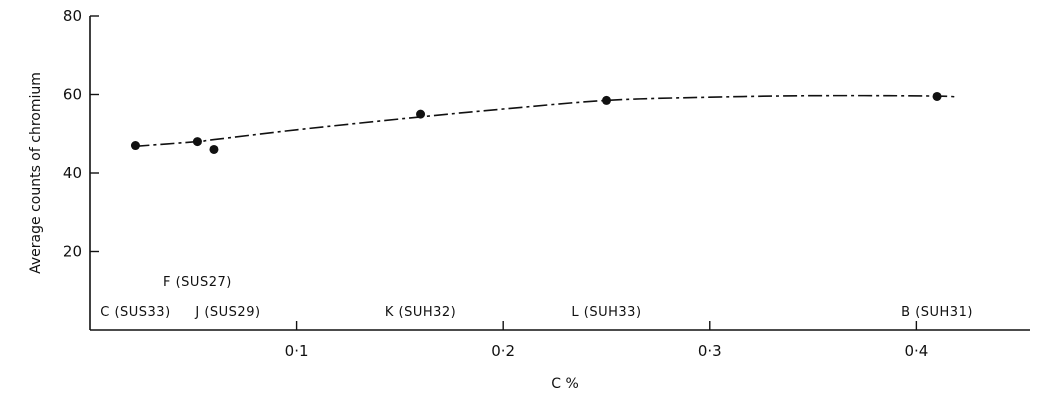 This screenshot has width=1044, height=398. Describe the element at coordinates (36, 173) in the screenshot. I see `y-axis-title: Average counts of chromium` at that location.